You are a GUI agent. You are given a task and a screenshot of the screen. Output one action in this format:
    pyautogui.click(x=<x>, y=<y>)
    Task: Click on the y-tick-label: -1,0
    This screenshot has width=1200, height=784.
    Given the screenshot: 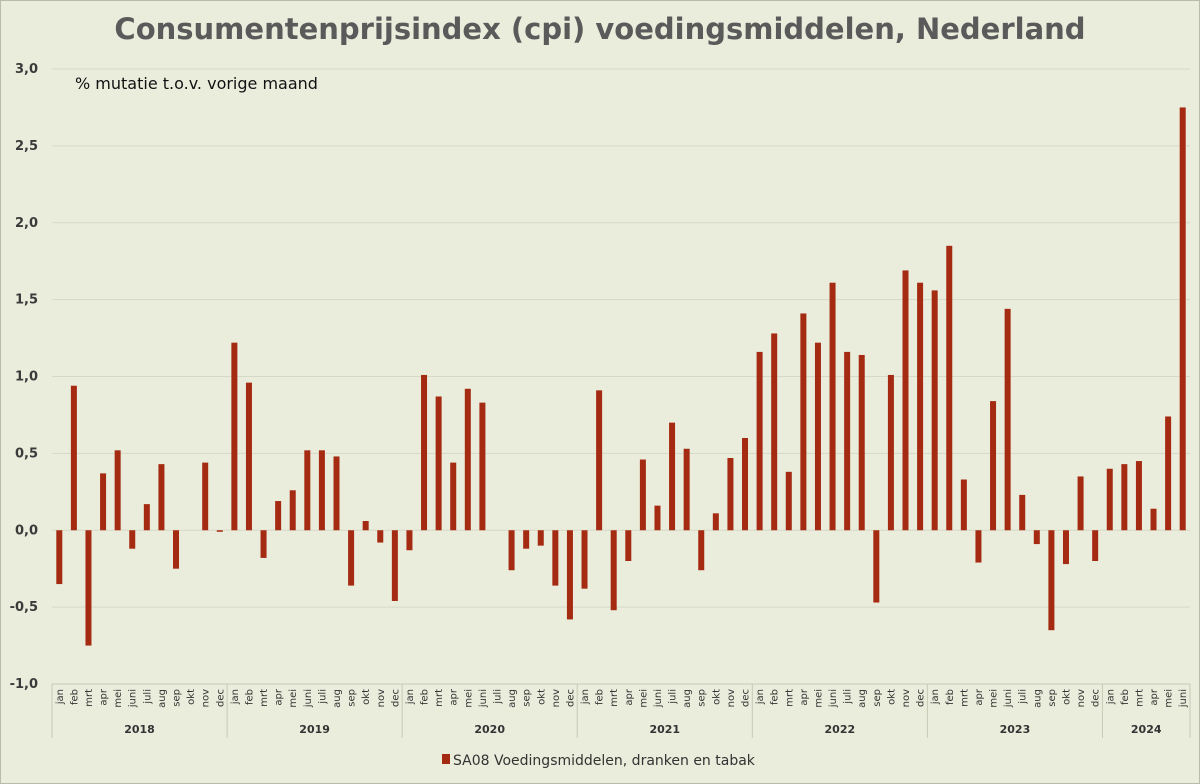 What is the action you would take?
    pyautogui.click(x=24, y=684)
    